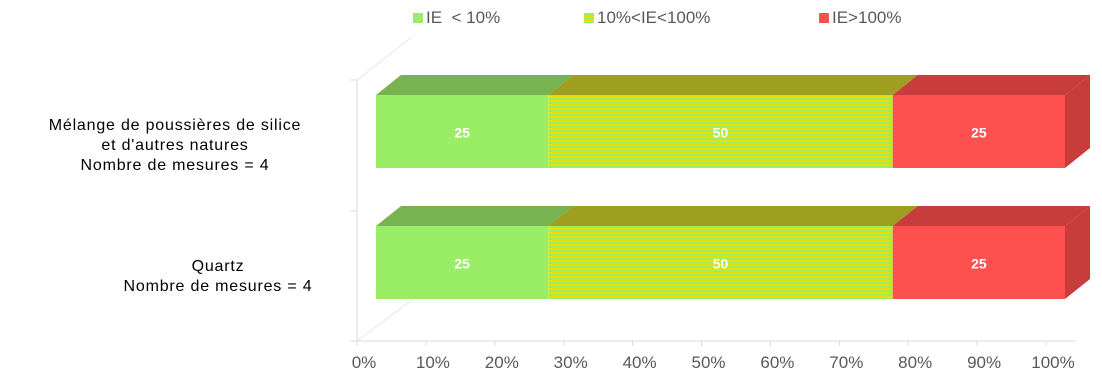  What do you see at coordinates (1052, 362) in the screenshot?
I see `x-tick-label: 100%` at bounding box center [1052, 362].